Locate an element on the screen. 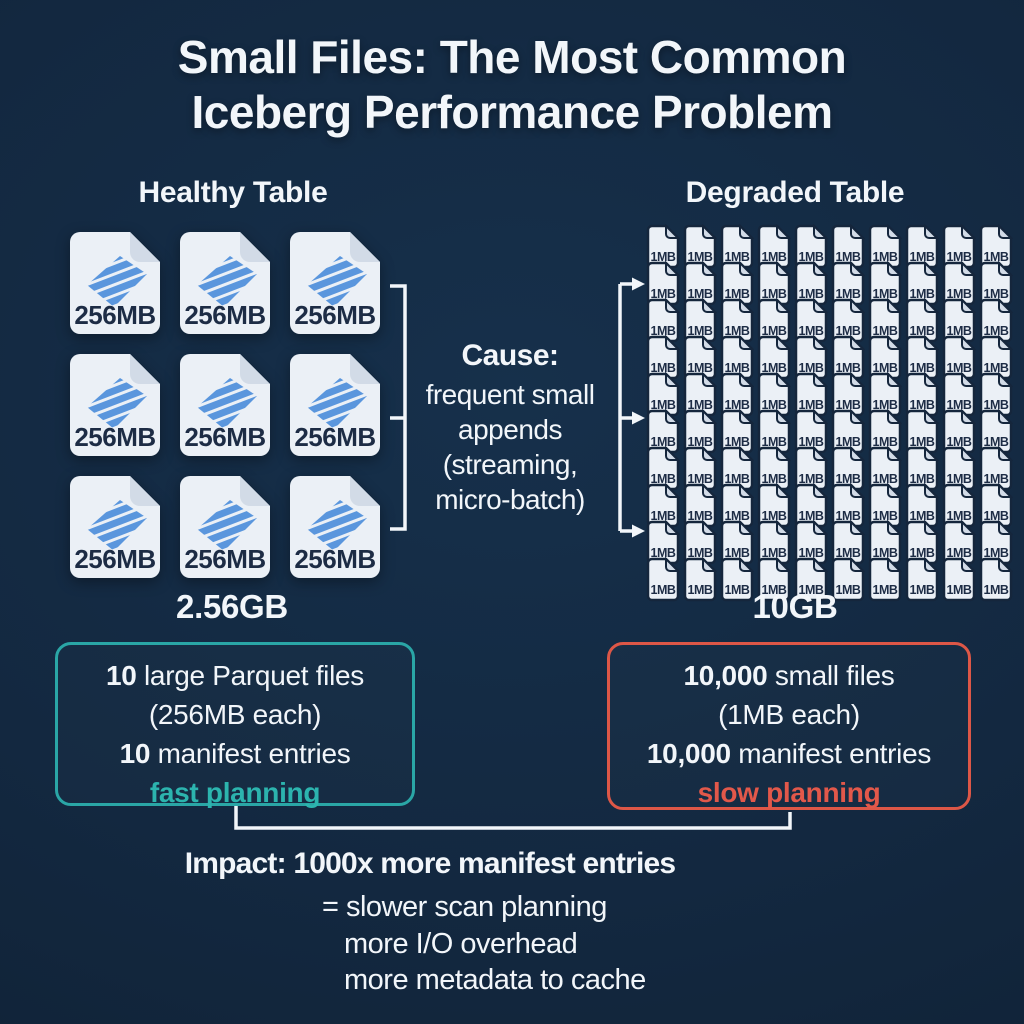  file-size-label: 256MB is located at coordinates (224, 315).